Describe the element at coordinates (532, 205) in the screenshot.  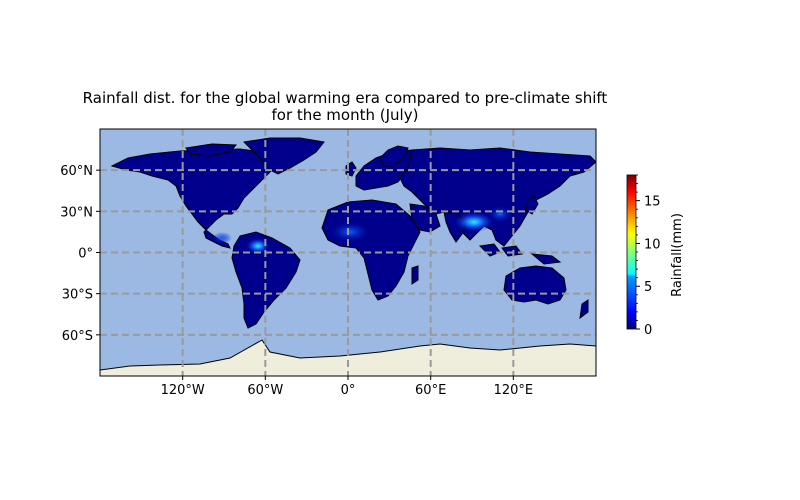
I see `japan` at that location.